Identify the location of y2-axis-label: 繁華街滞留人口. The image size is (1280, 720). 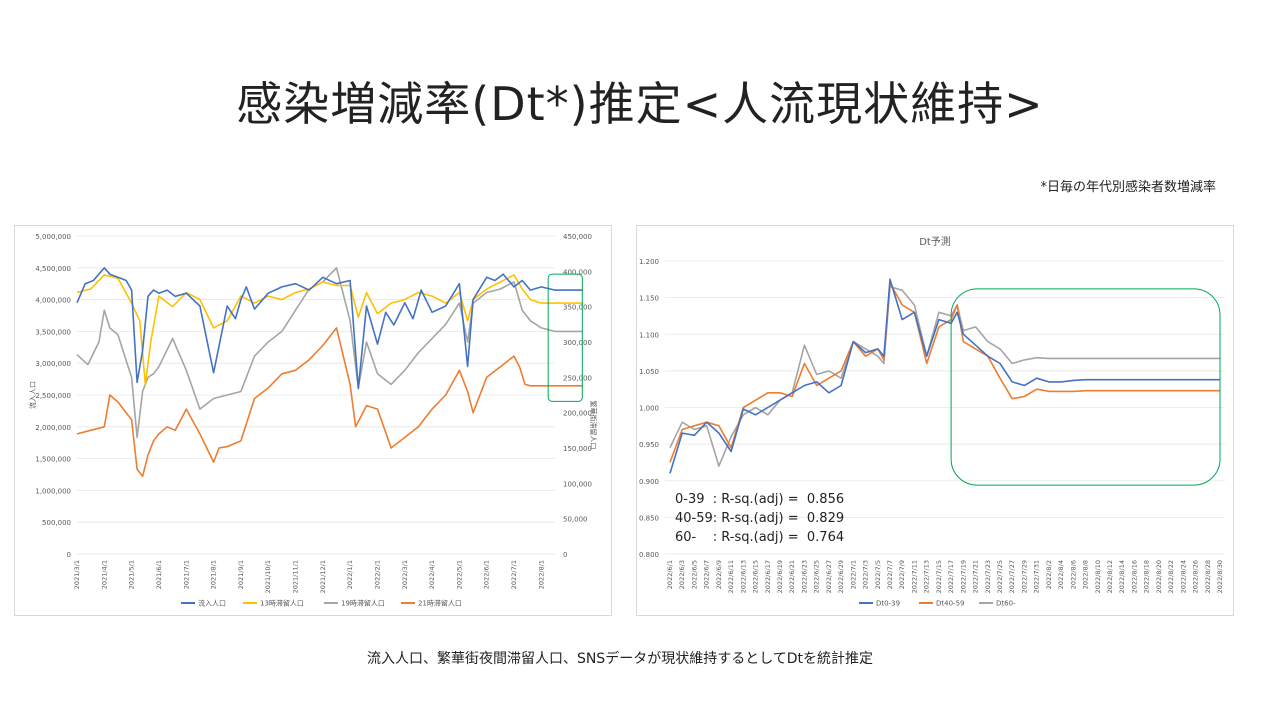
(593, 425).